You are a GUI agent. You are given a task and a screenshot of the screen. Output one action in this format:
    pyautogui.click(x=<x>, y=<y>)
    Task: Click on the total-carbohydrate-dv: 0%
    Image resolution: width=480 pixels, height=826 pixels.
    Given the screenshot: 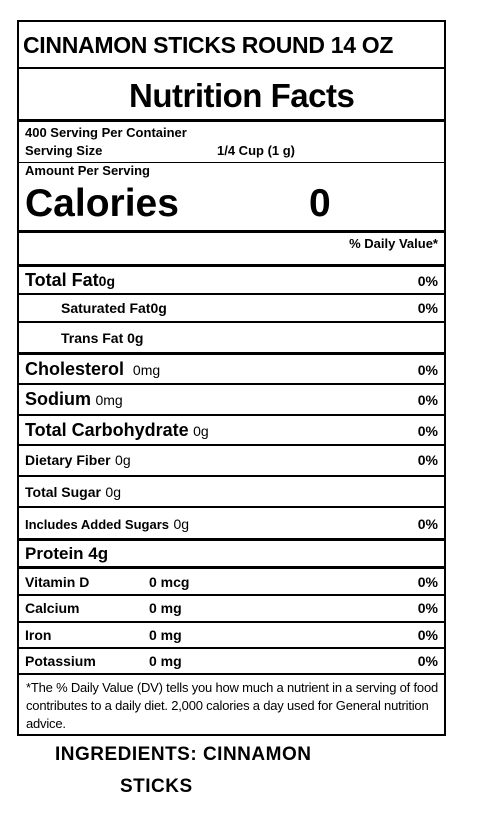 What is the action you would take?
    pyautogui.click(x=427, y=431)
    